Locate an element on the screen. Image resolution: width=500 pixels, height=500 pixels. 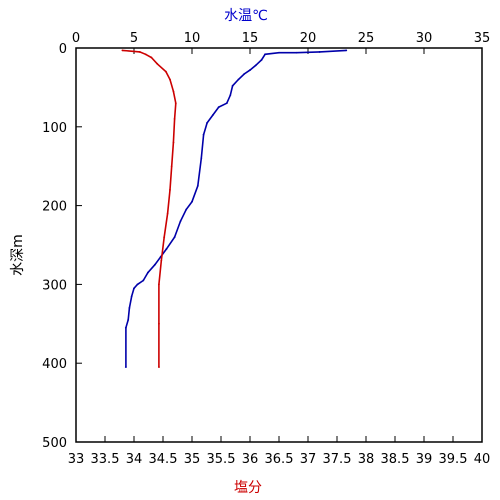
salinity-tick-label: 33 is located at coordinates (76, 459).